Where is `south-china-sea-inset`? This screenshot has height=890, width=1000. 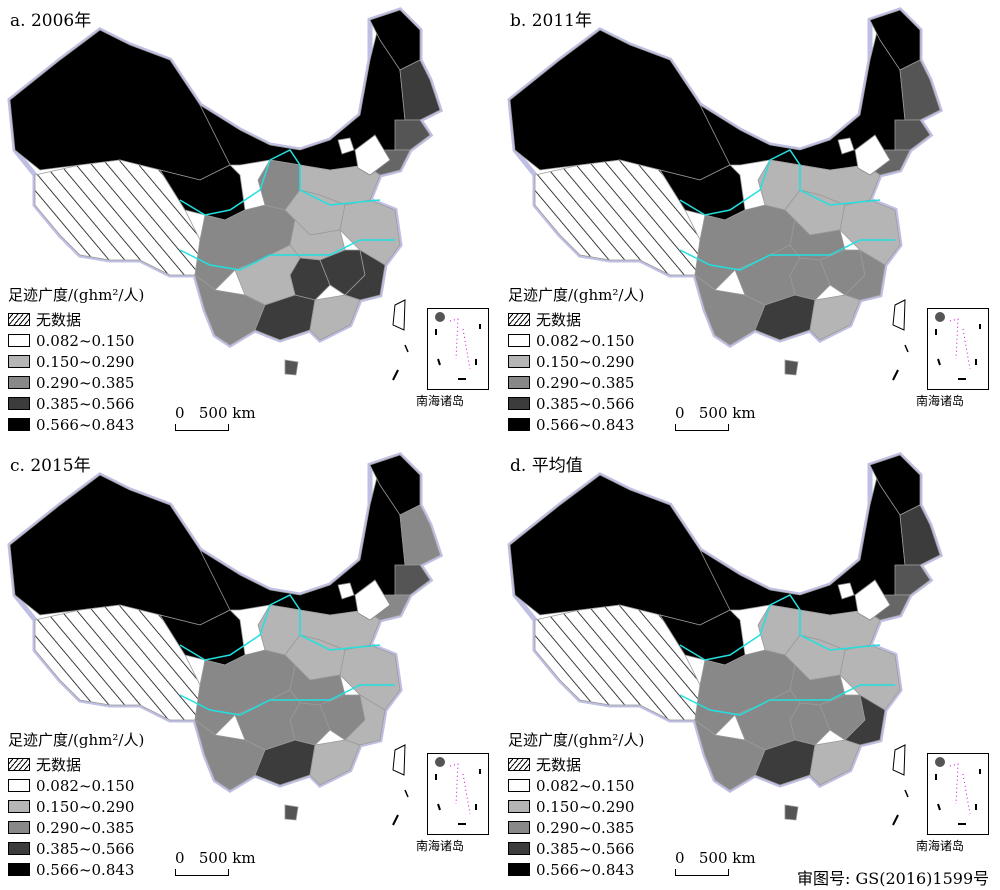 south-china-sea-inset is located at coordinates (458, 349).